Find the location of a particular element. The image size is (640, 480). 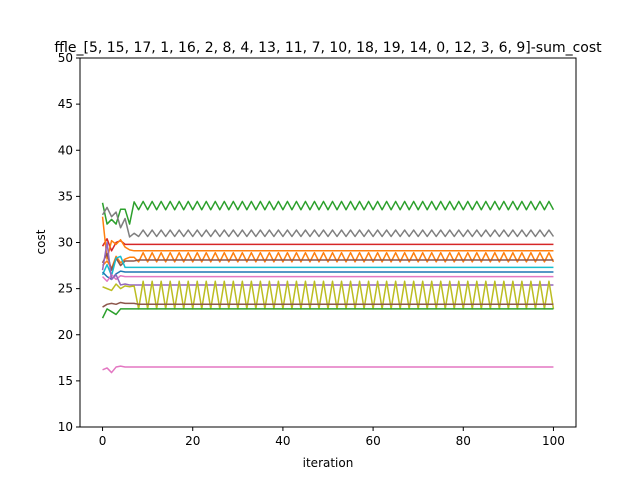

x-axis-label: iteration is located at coordinates (328, 463).